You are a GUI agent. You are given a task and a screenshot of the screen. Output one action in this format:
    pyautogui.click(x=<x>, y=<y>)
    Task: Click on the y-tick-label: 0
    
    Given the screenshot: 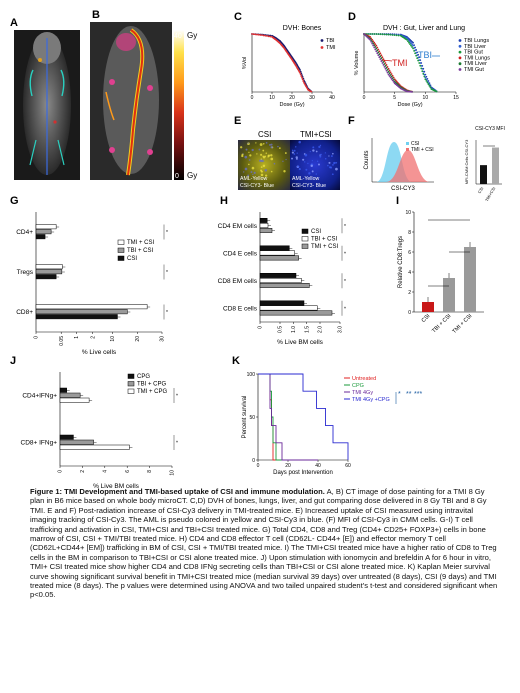 What is the action you would take?
    pyautogui.click(x=253, y=461)
    